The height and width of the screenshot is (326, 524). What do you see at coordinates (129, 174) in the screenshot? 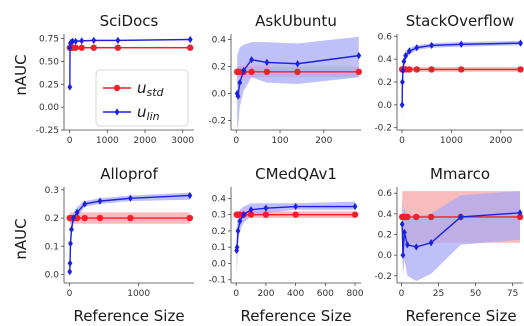
I see `panel-title: Alloprof` at bounding box center [129, 174].